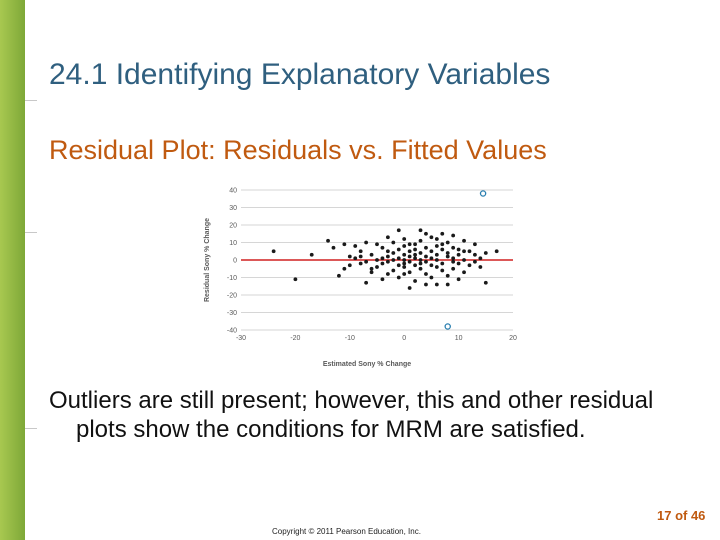 This screenshot has height=540, width=720. What do you see at coordinates (300, 74) in the screenshot?
I see `slide-title: 24.1 Identifying Explanatory Variables` at bounding box center [300, 74].